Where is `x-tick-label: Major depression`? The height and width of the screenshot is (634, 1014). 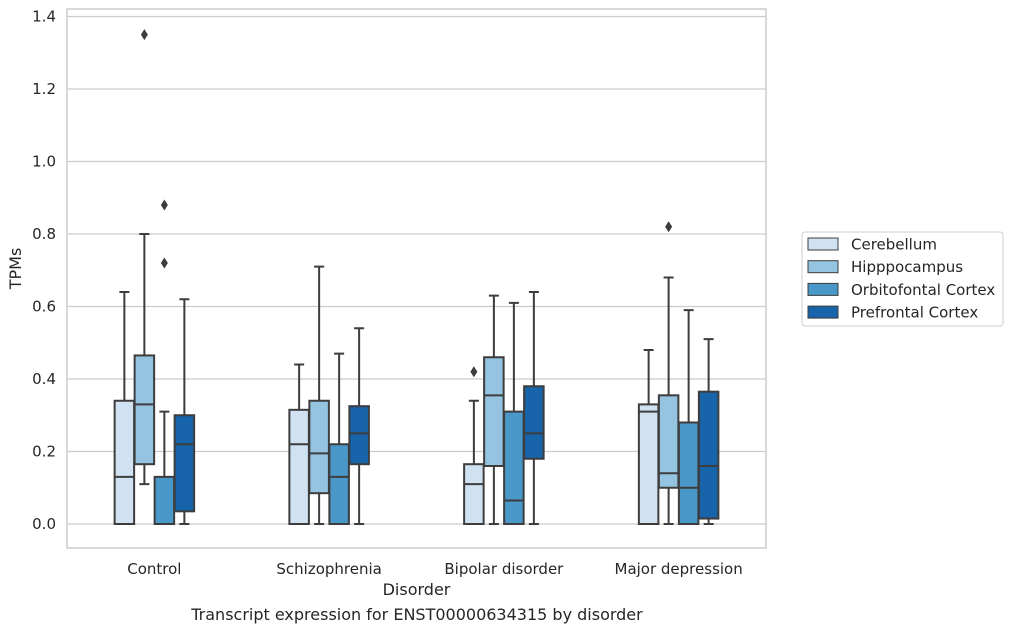
x-tick-label: Major depression is located at coordinates (679, 569).